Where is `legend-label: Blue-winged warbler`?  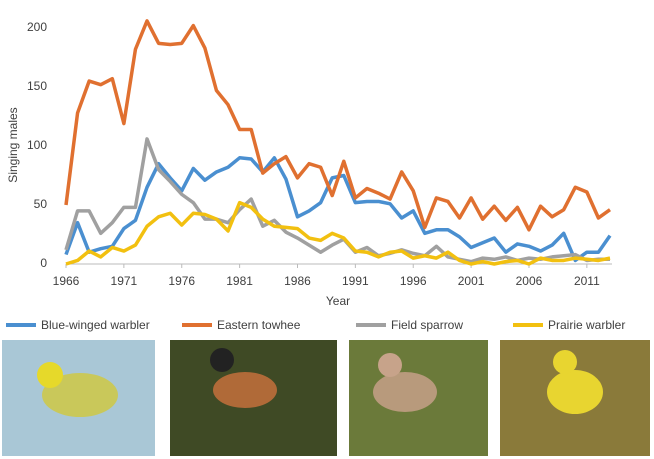
legend-label: Blue-winged warbler is located at coordinates (95, 325).